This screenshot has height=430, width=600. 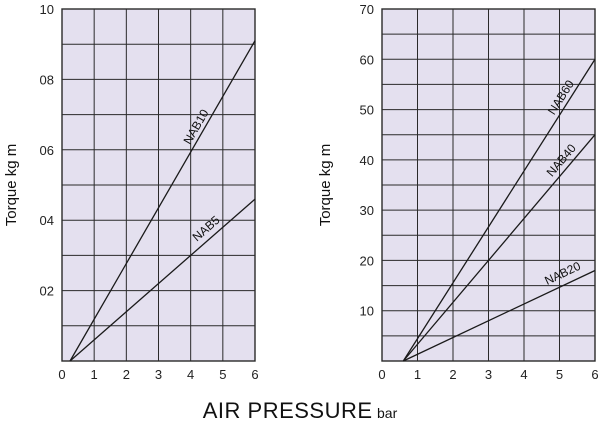 I want to click on chart2-x-tick-label: 2, so click(x=452, y=374).